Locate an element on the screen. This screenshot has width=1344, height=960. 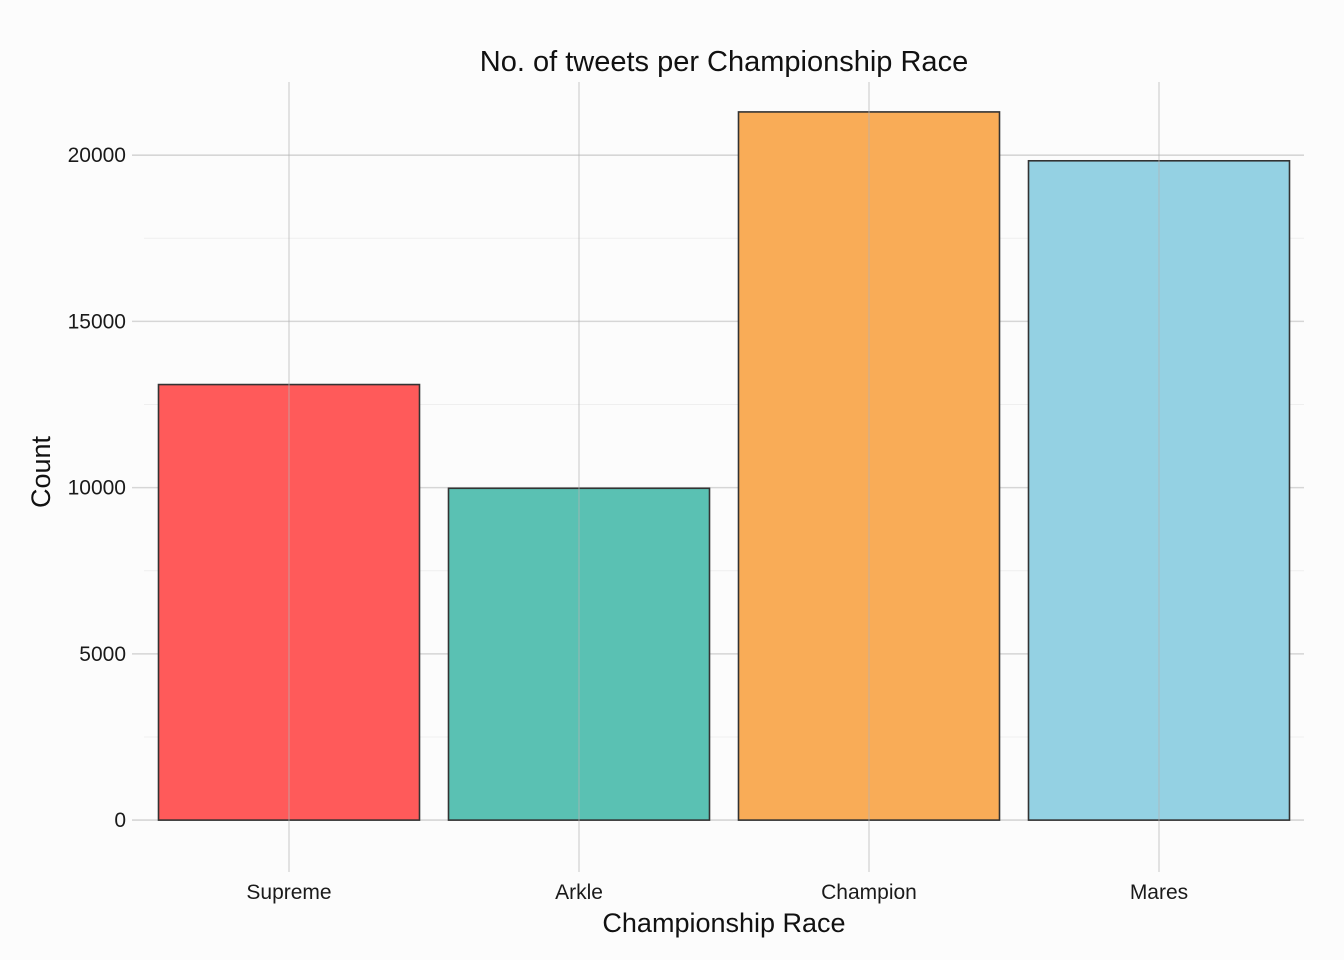
bar-supreme is located at coordinates (289, 602).